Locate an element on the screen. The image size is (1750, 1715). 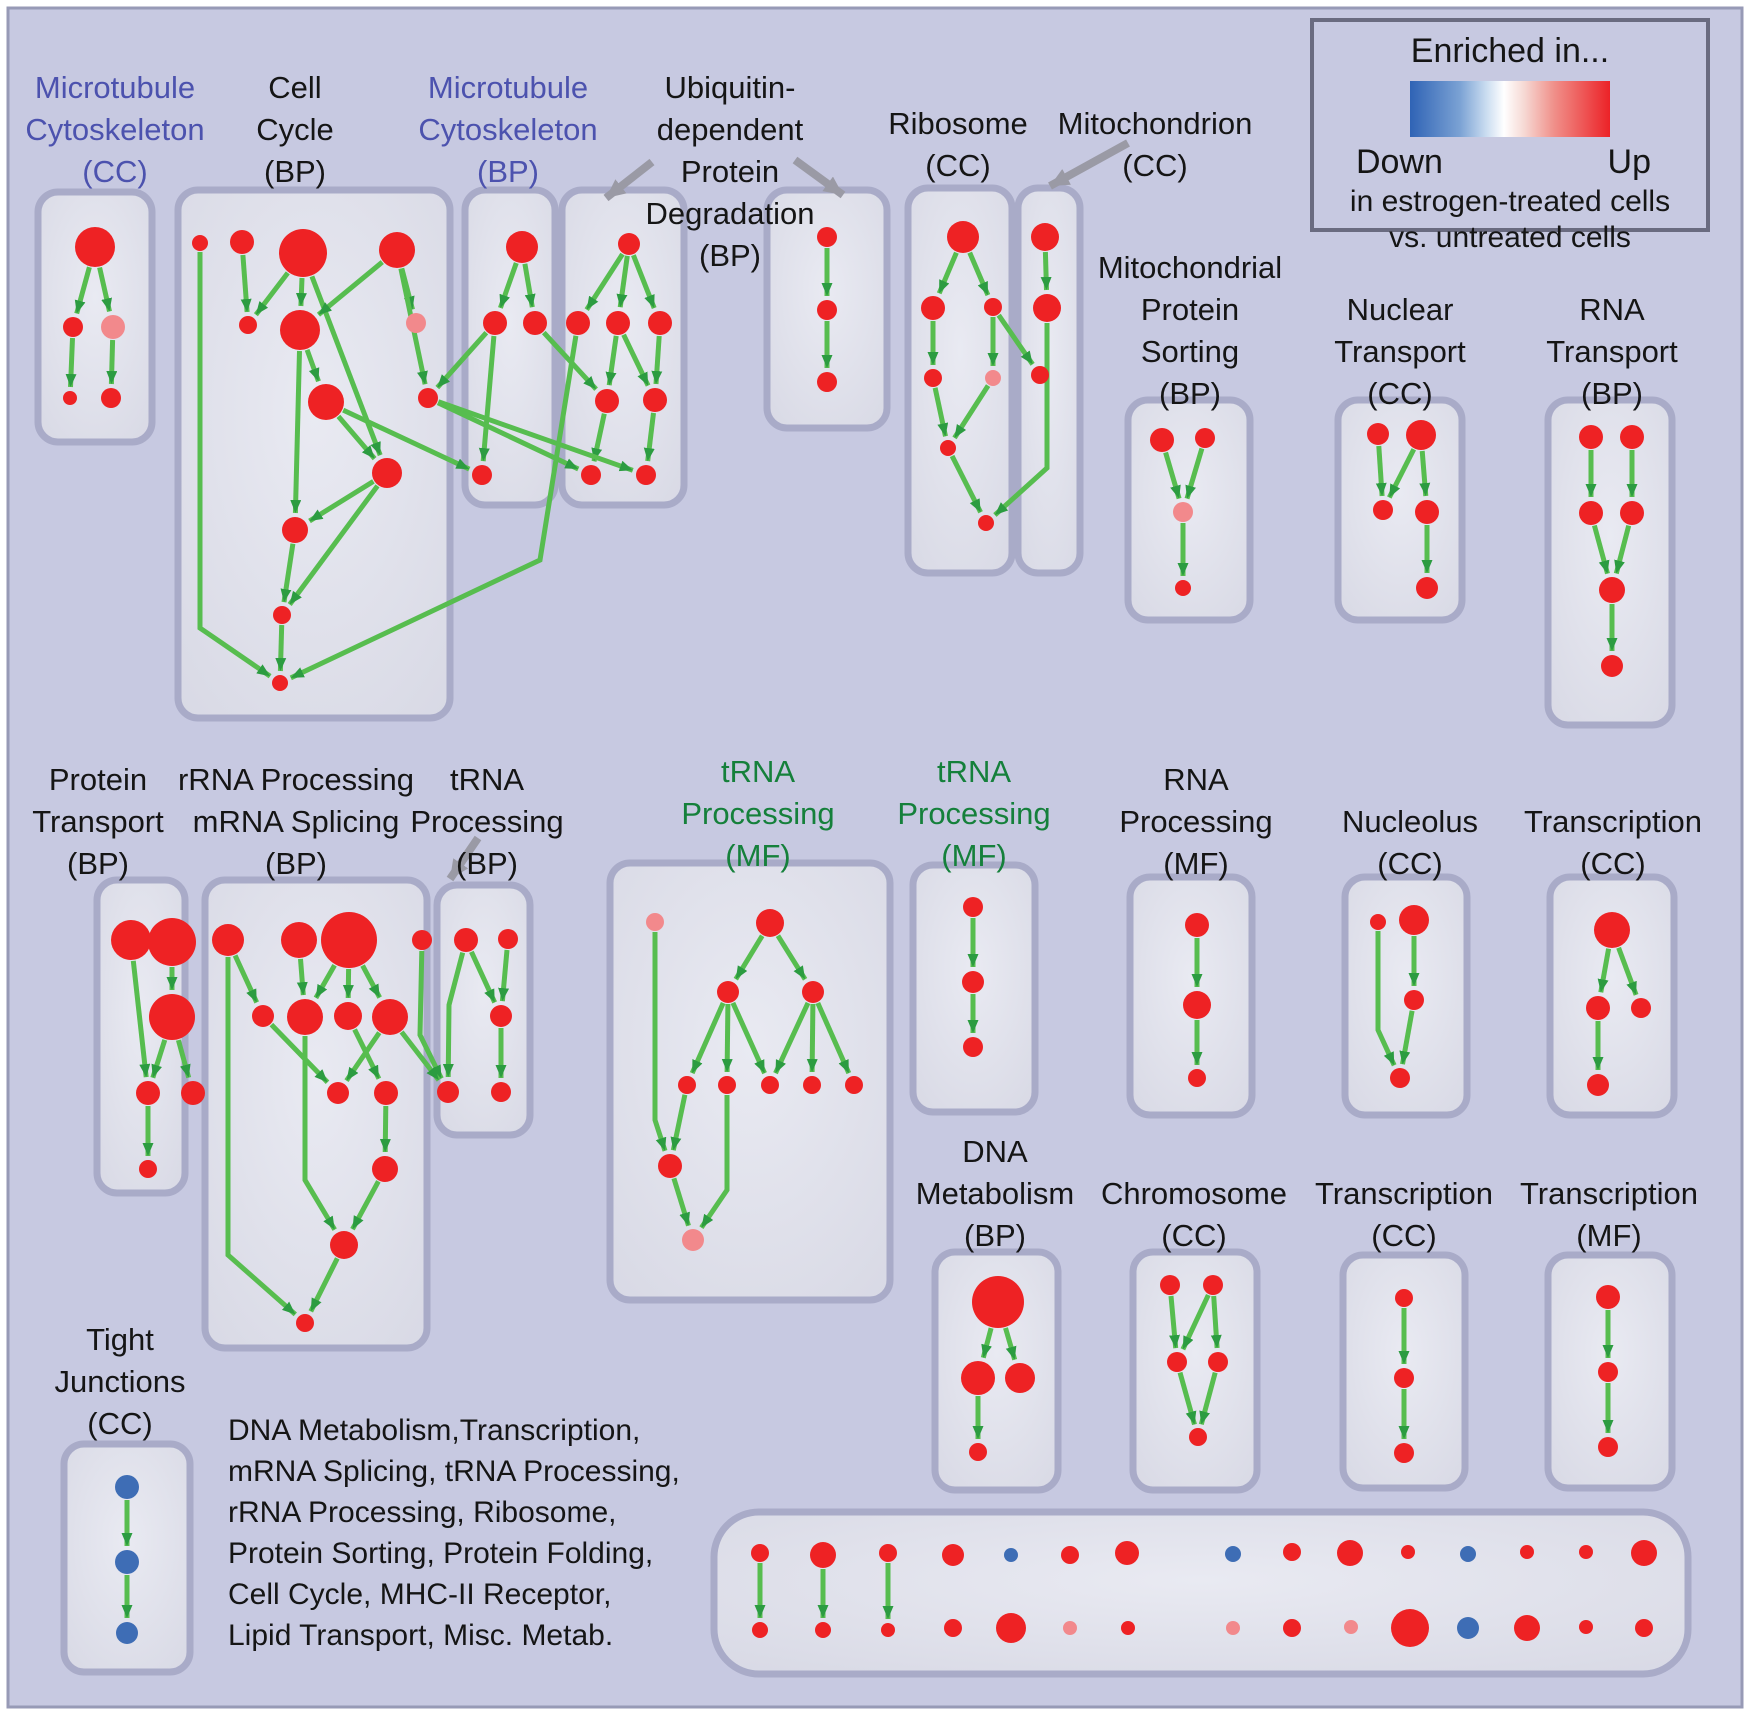
edge-dna-metabolism is located at coordinates (987, 1343).